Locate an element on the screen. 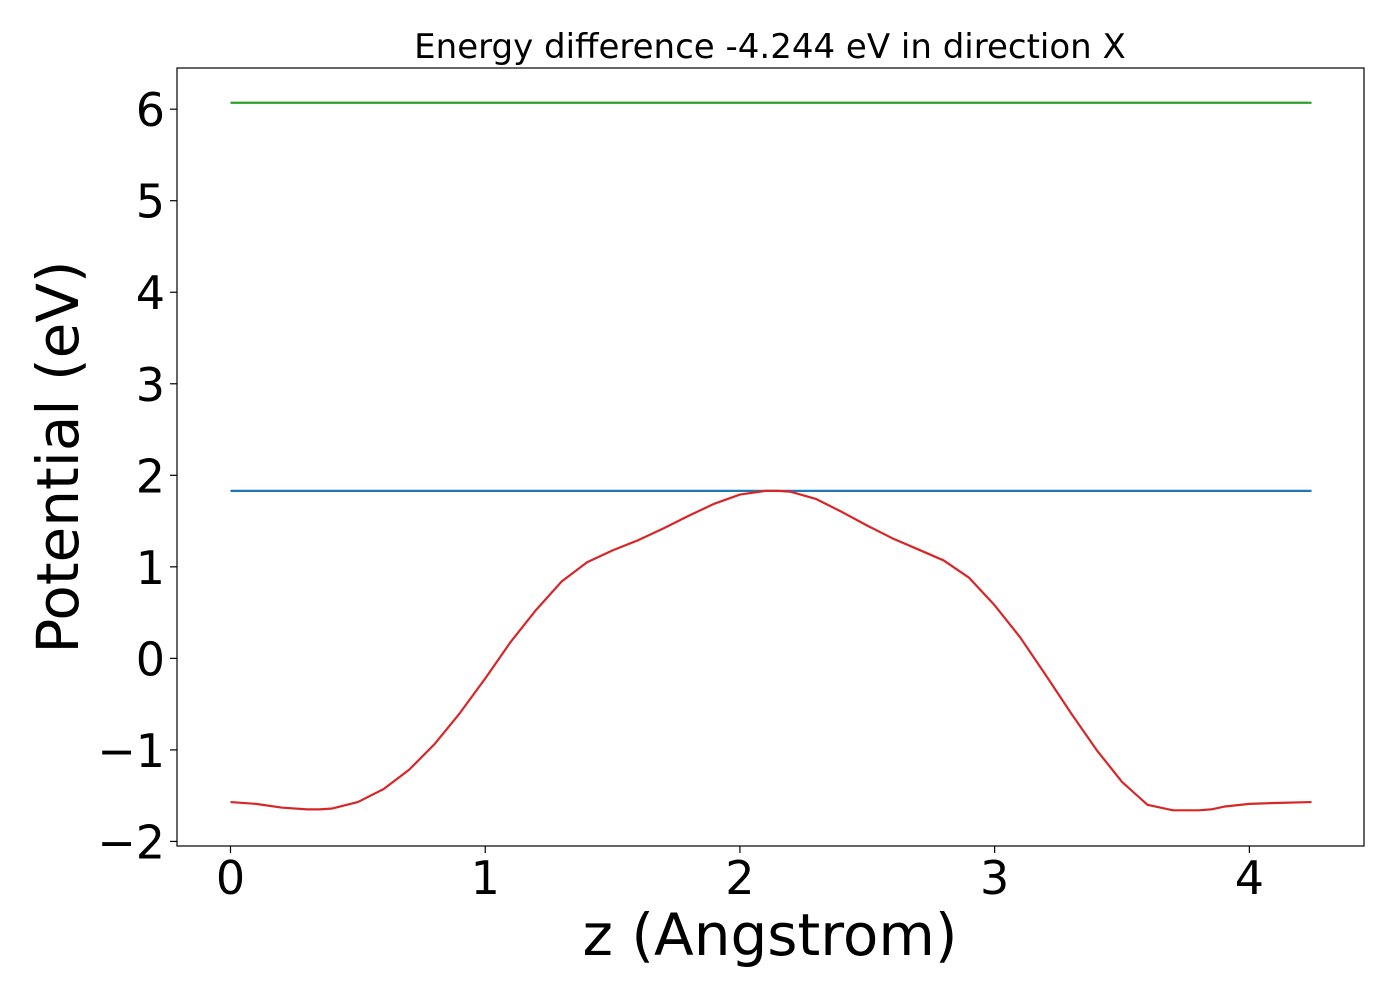  x-axis: 0 1 2 3 4 is located at coordinates (740, 875).